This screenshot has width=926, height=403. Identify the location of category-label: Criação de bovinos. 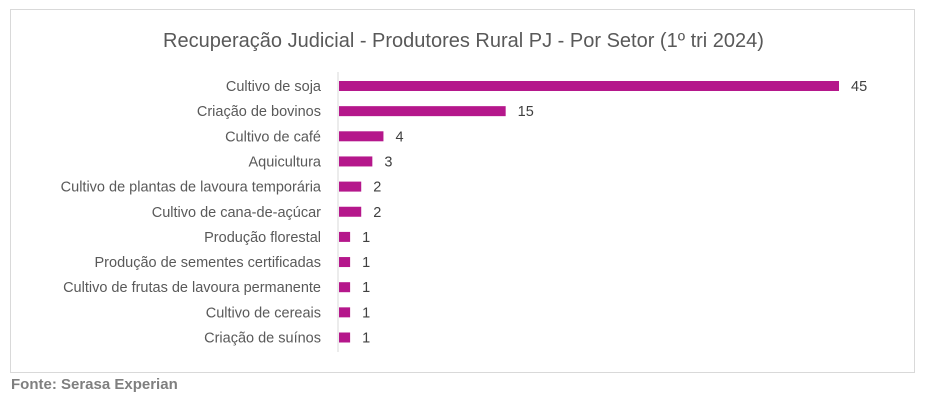
(259, 112).